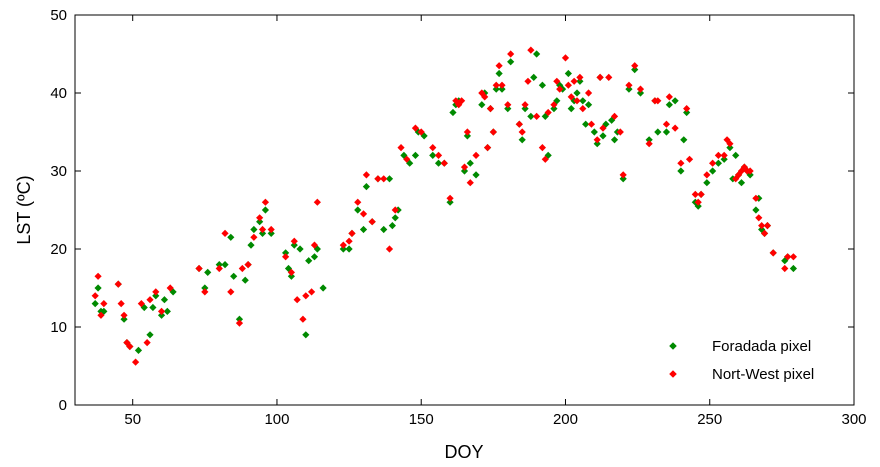 This screenshot has height=467, width=880. Describe the element at coordinates (565, 419) in the screenshot. I see `x-tick-label: 200` at that location.